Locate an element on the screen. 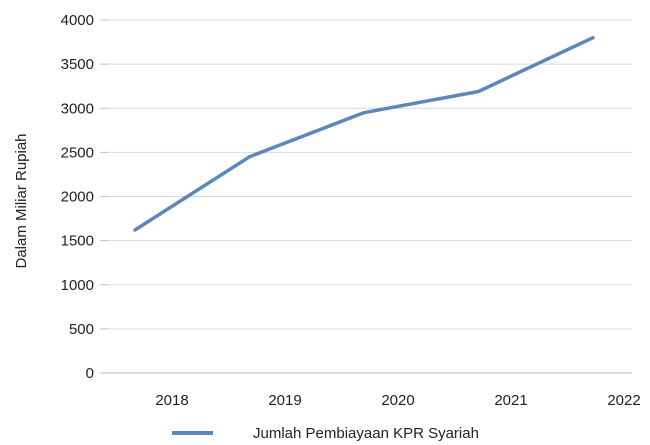  x-axis-tick-labels: 2018 2019 2020 2021 2022 is located at coordinates (397, 400).